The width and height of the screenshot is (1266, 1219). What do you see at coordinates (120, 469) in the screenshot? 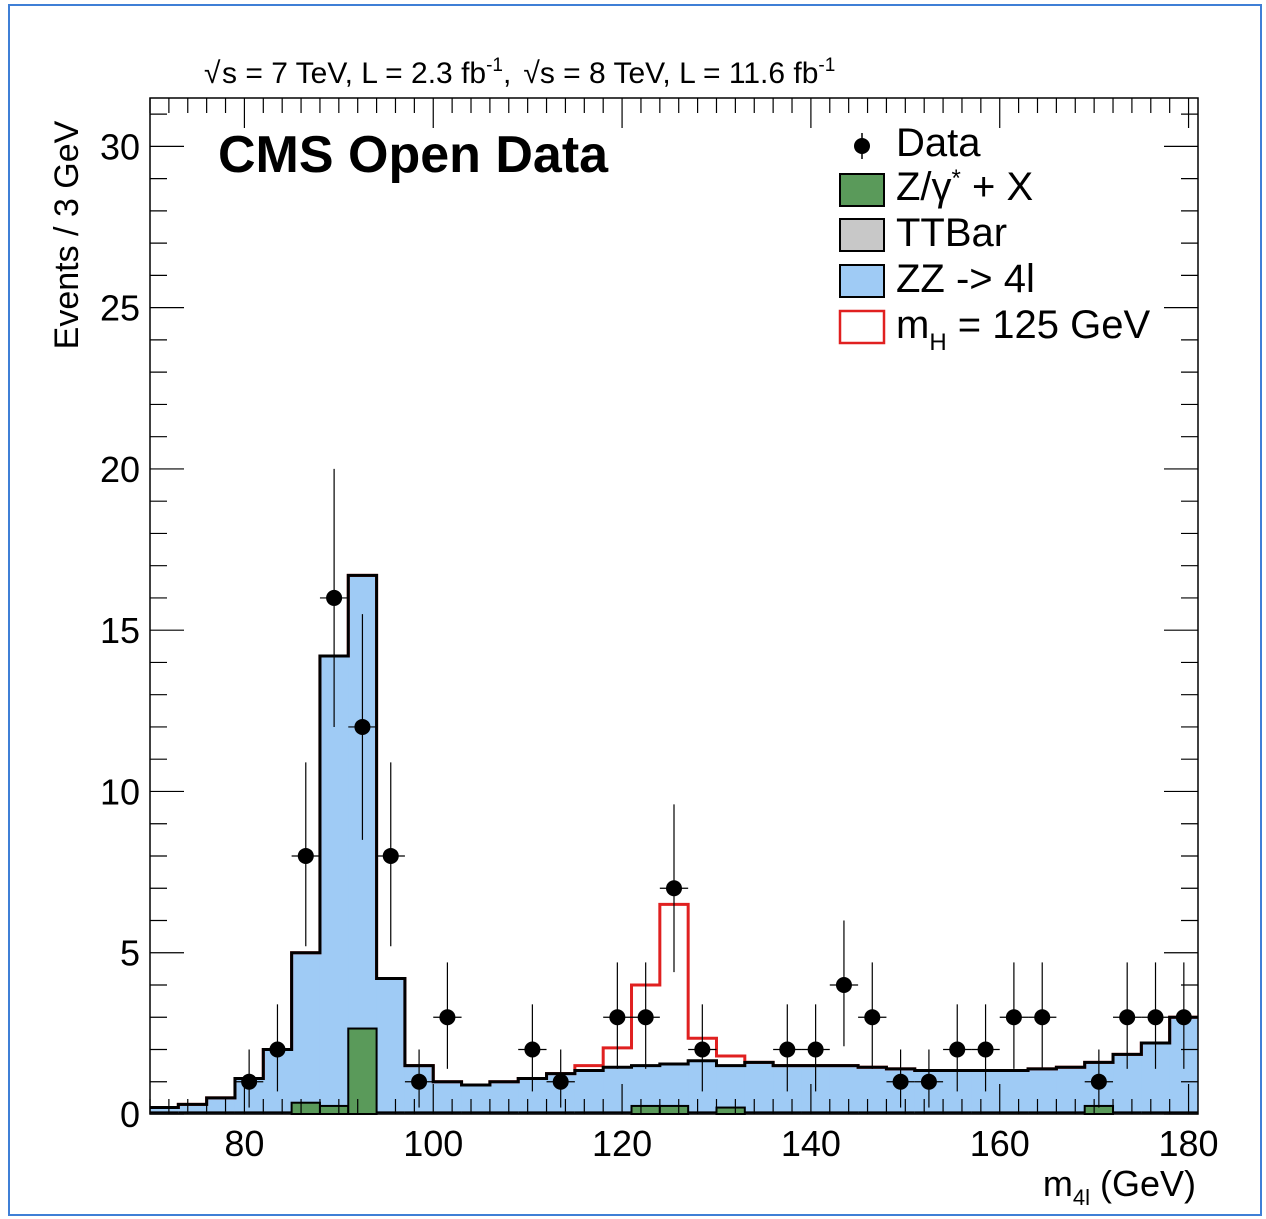
I see `y-tick-label: 20` at bounding box center [120, 469].